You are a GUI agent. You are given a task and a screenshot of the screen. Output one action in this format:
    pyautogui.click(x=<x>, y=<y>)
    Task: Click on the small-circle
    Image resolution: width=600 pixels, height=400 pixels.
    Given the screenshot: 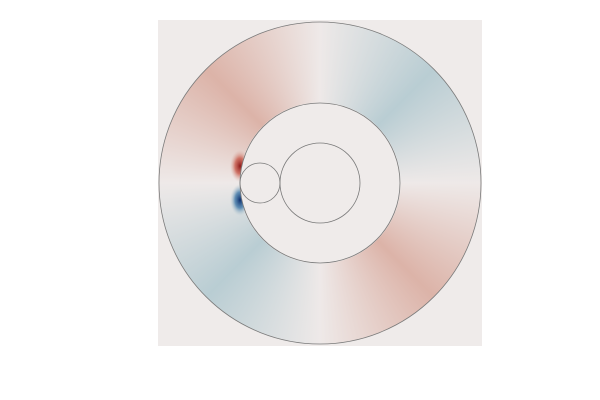 What is the action you would take?
    pyautogui.click(x=260, y=183)
    